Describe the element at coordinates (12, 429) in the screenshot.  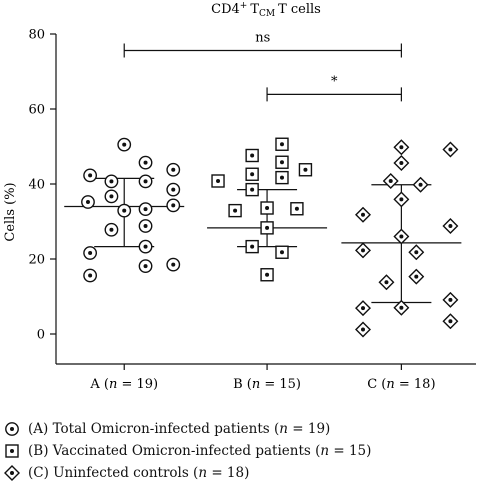
I see `circle-dot-icon` at that location.